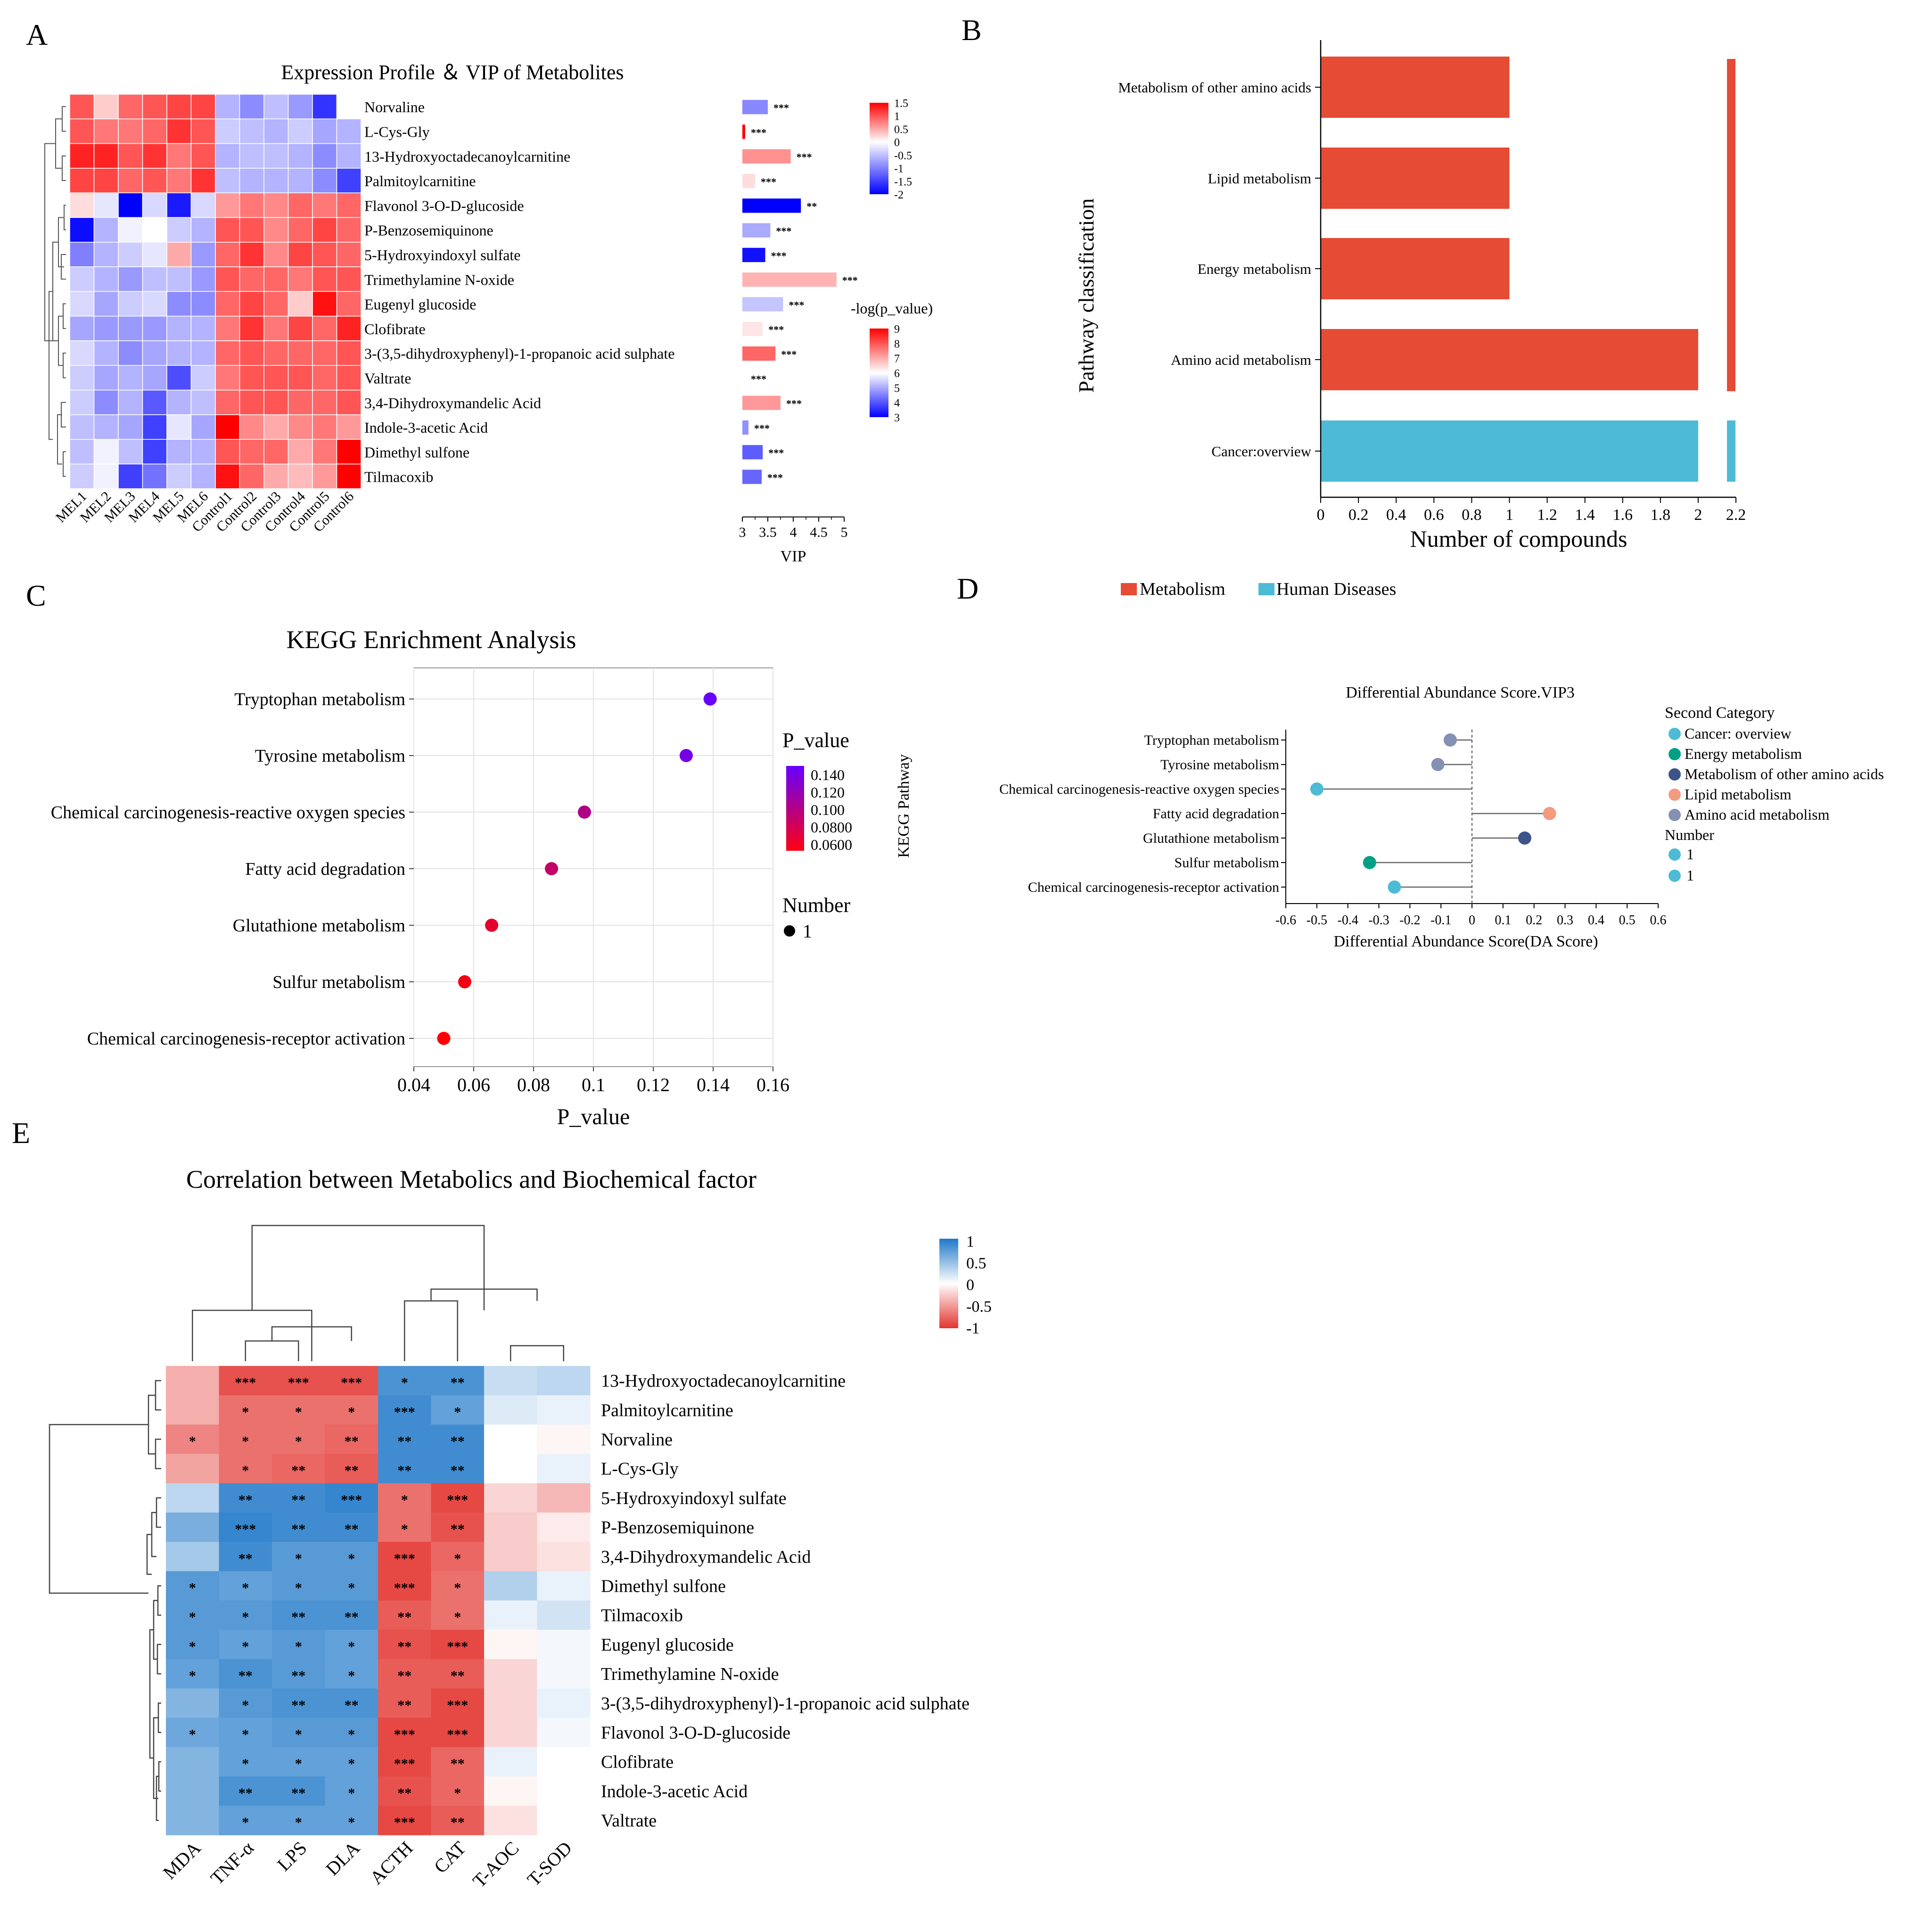  I want to click on x-tick-label: 0.3, so click(1565, 920).